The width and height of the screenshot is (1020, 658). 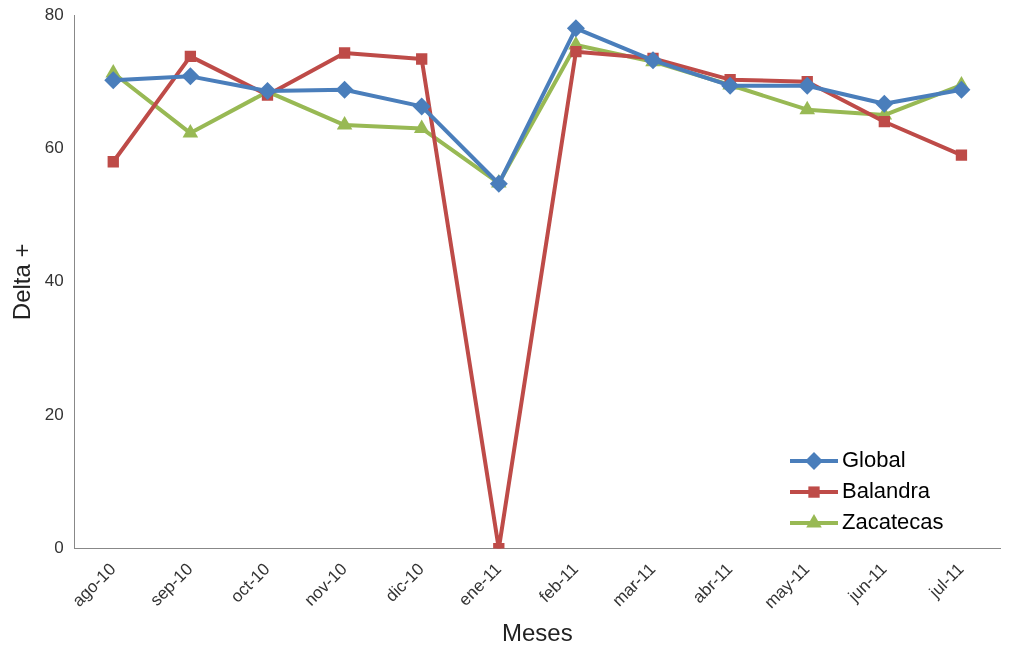 I want to click on y-tick-label: 40, so click(x=54, y=281).